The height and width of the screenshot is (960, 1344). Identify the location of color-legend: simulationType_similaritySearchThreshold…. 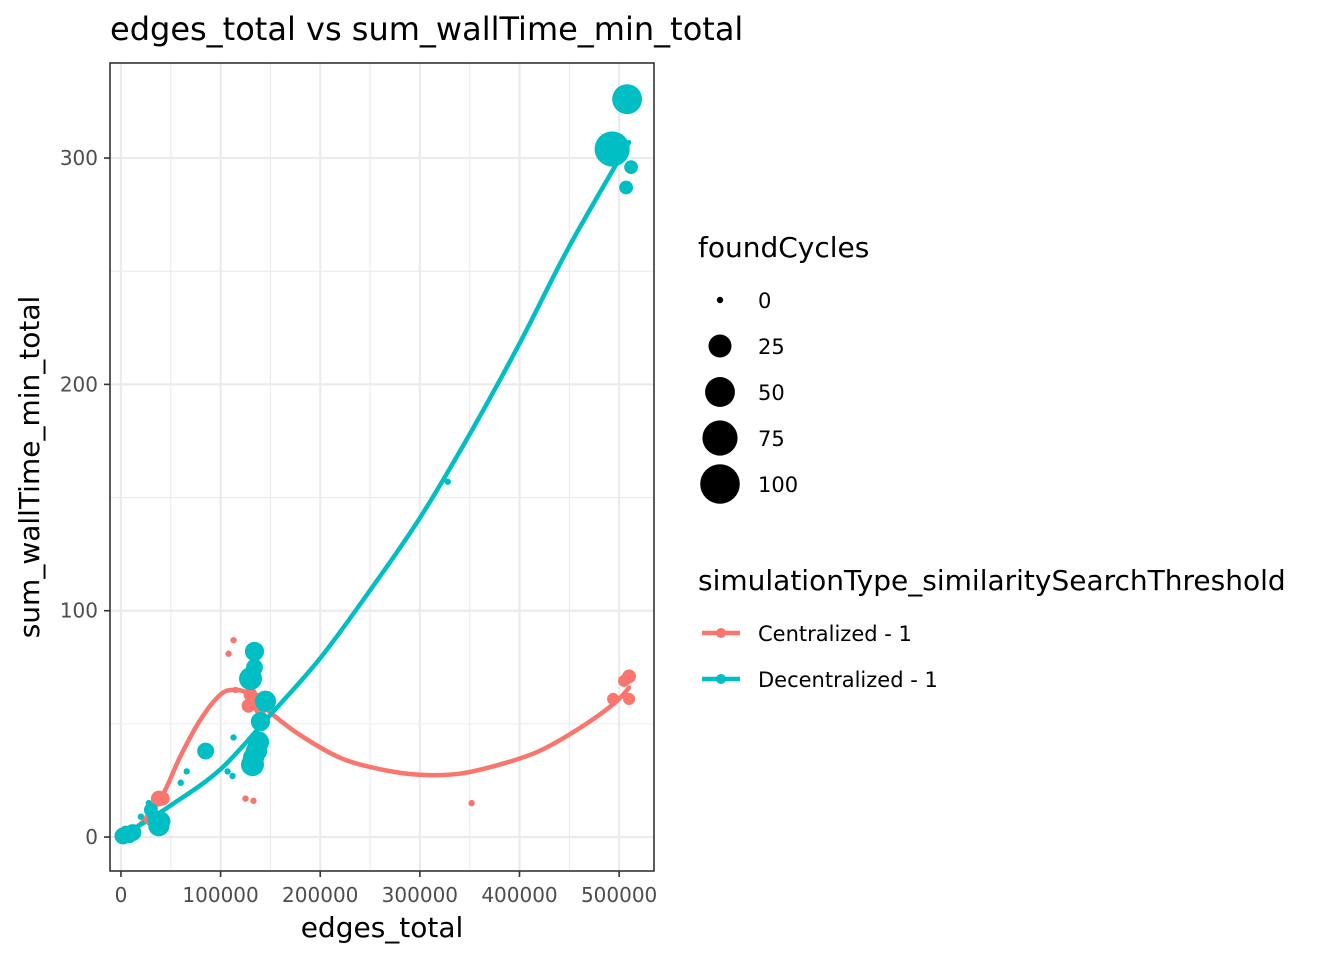
(992, 628).